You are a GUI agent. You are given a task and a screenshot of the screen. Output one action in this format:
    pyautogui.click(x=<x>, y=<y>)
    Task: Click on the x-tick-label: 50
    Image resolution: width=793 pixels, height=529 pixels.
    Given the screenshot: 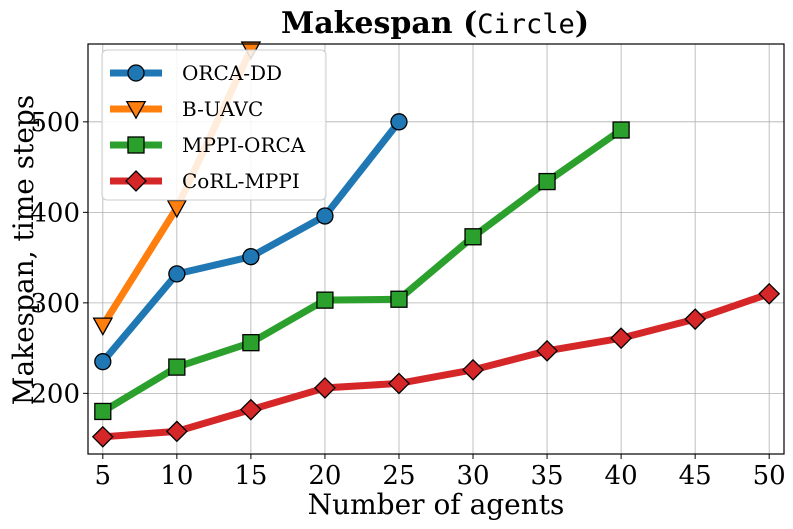 What is the action you would take?
    pyautogui.click(x=769, y=476)
    